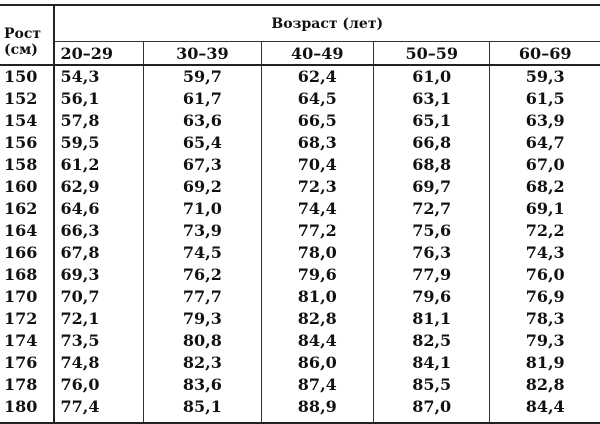 The width and height of the screenshot is (600, 424). What do you see at coordinates (432, 231) in the screenshot?
I see `weight-cell: 75,6` at bounding box center [432, 231].